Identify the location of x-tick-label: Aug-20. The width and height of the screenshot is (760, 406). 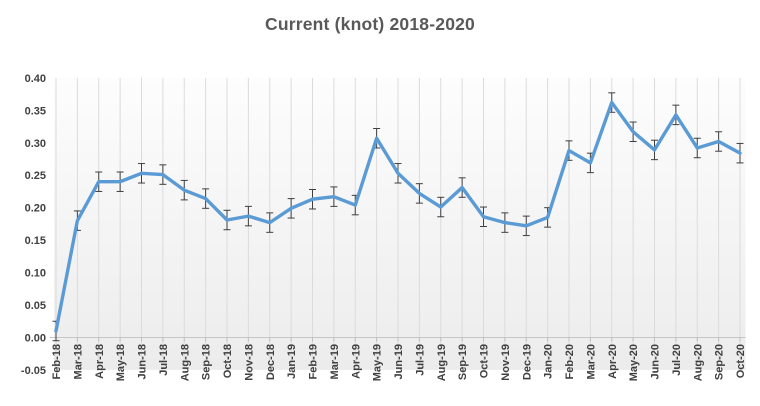
(698, 362).